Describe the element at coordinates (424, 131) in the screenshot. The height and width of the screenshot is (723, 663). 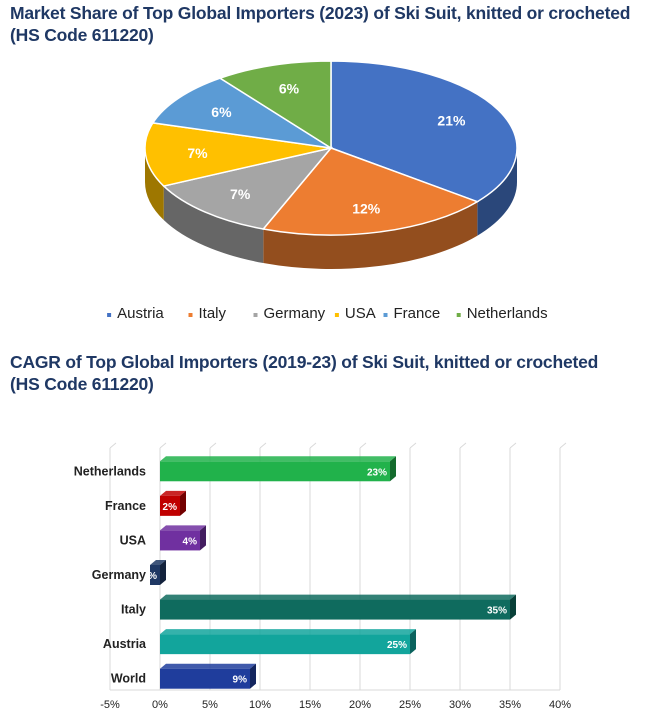
I see `pie-slice-austria` at that location.